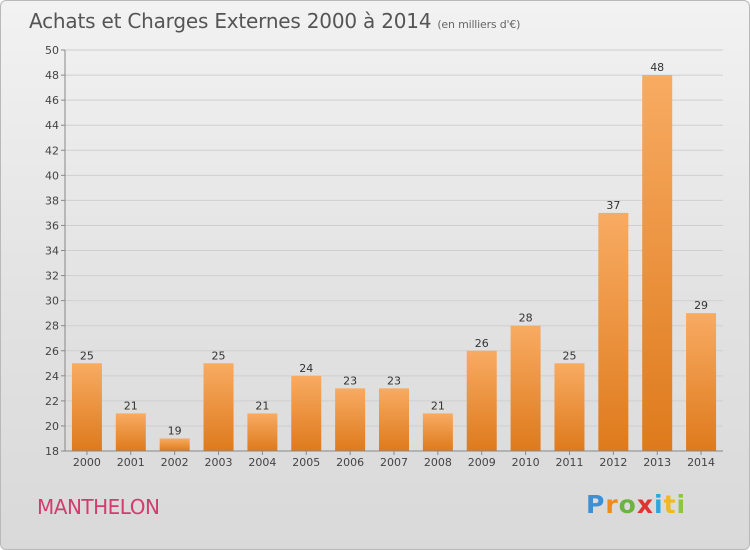 Image resolution: width=750 pixels, height=550 pixels. What do you see at coordinates (52, 75) in the screenshot?
I see `y-tick-label: 48` at bounding box center [52, 75].